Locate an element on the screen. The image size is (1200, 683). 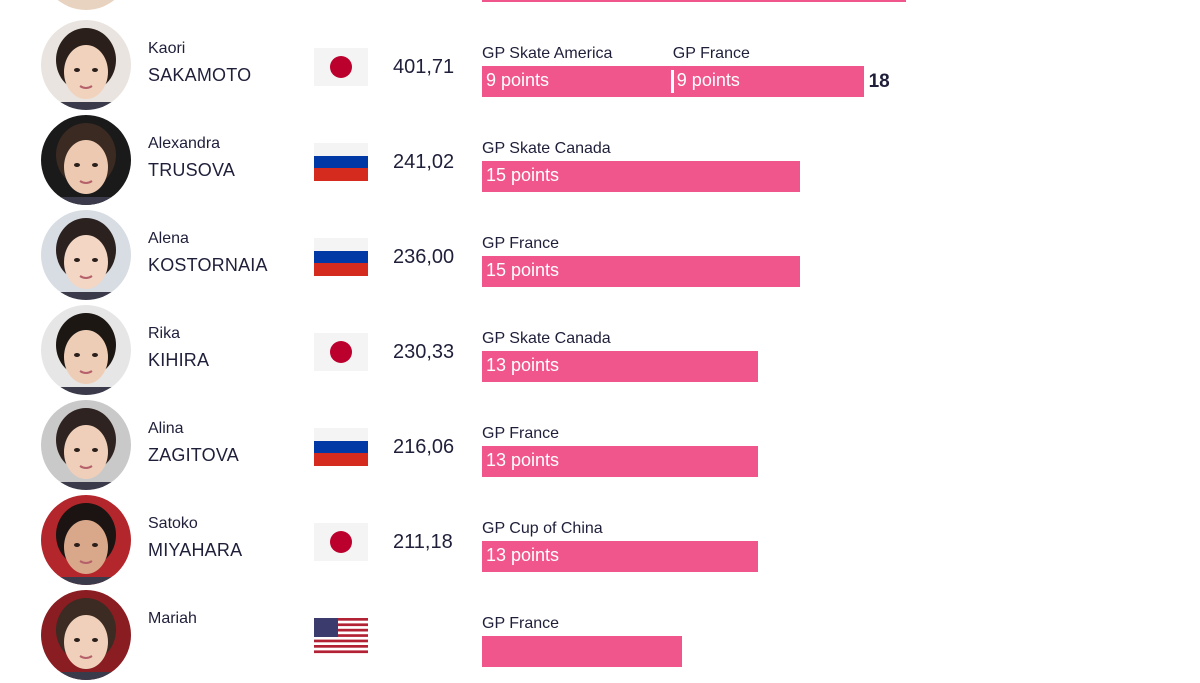
skater-last-name: MIYAHARA is located at coordinates (195, 550).